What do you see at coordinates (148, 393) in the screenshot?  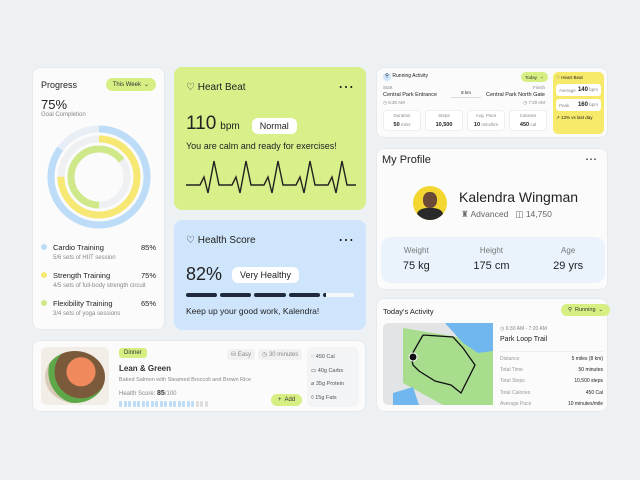 I see `health-score: Health Score: 85/100` at bounding box center [148, 393].